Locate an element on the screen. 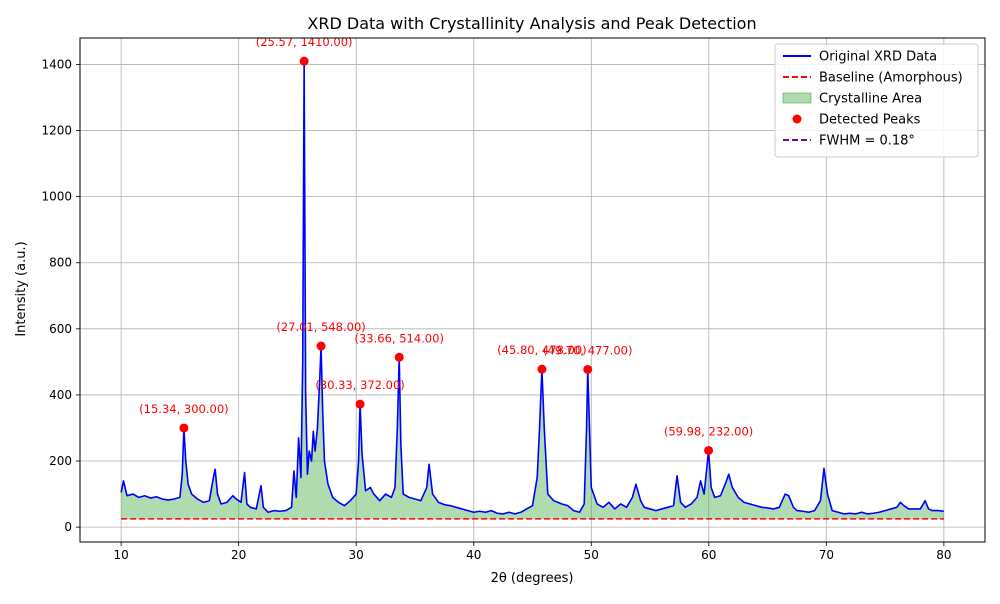  x-tick-label: 20 is located at coordinates (238, 555).